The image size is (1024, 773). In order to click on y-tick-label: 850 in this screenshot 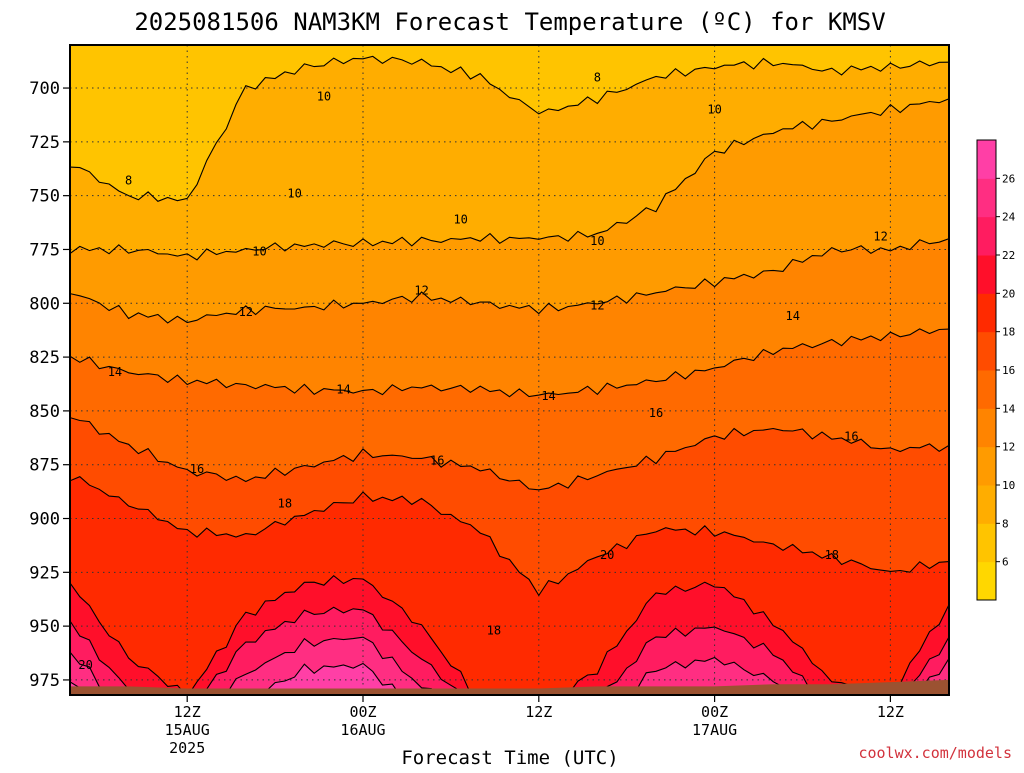, I will do `click(44, 412)`.